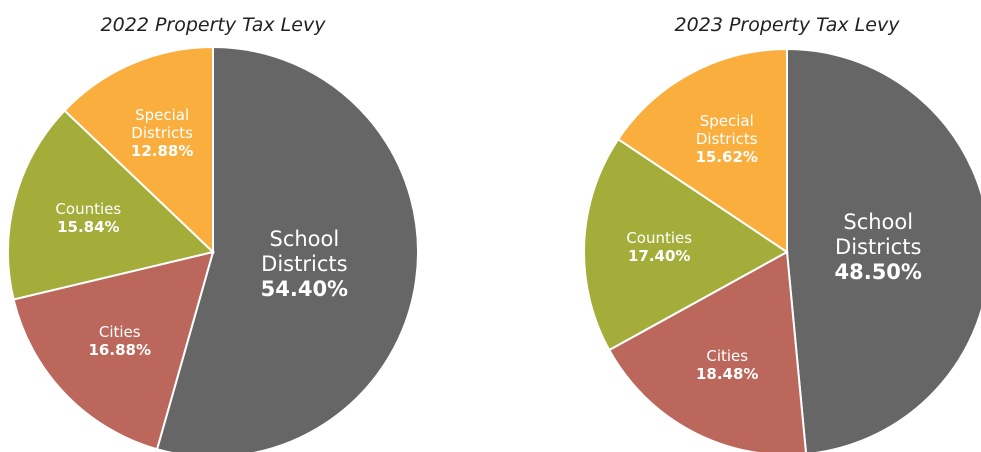 This screenshot has width=981, height=452. Describe the element at coordinates (119, 350) in the screenshot. I see `slice-value: 16.88%` at that location.